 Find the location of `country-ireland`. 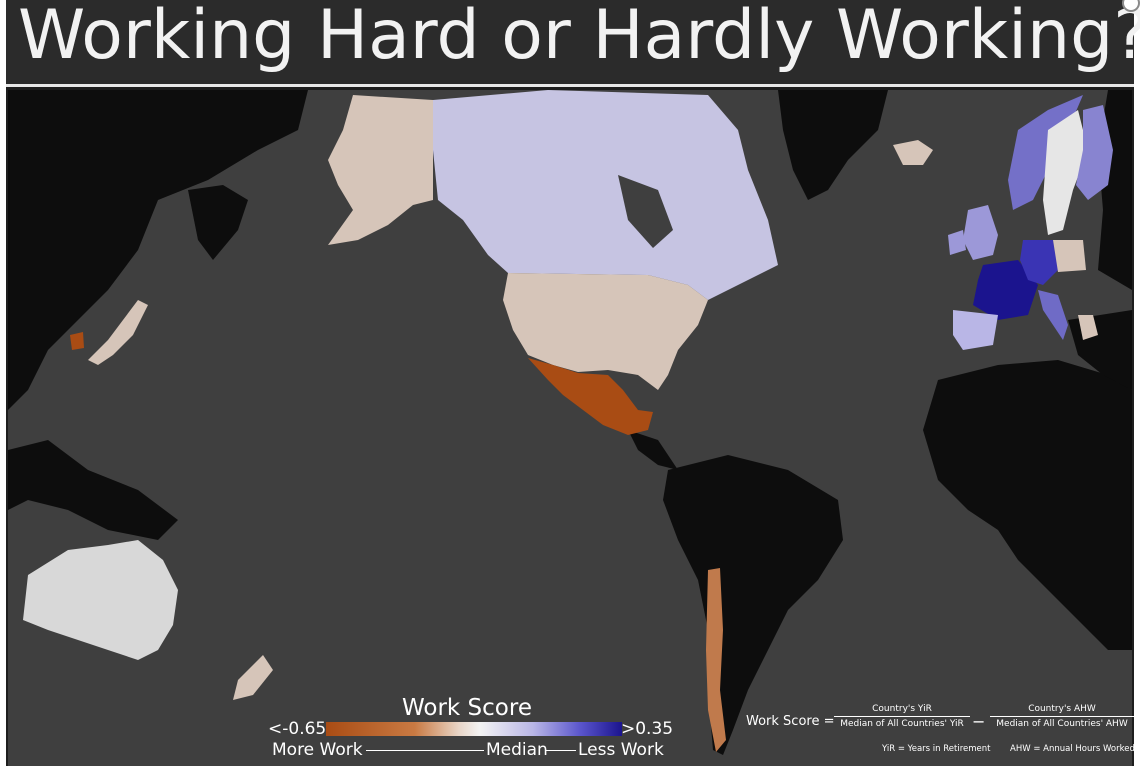

country-ireland is located at coordinates (957, 242).